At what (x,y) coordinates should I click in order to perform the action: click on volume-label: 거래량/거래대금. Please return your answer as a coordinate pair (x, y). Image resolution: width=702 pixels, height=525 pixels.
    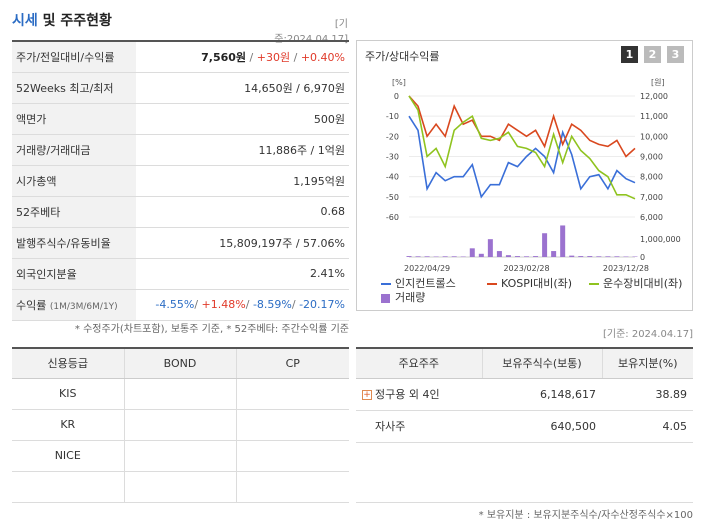
    Looking at the image, I should click on (74, 150).